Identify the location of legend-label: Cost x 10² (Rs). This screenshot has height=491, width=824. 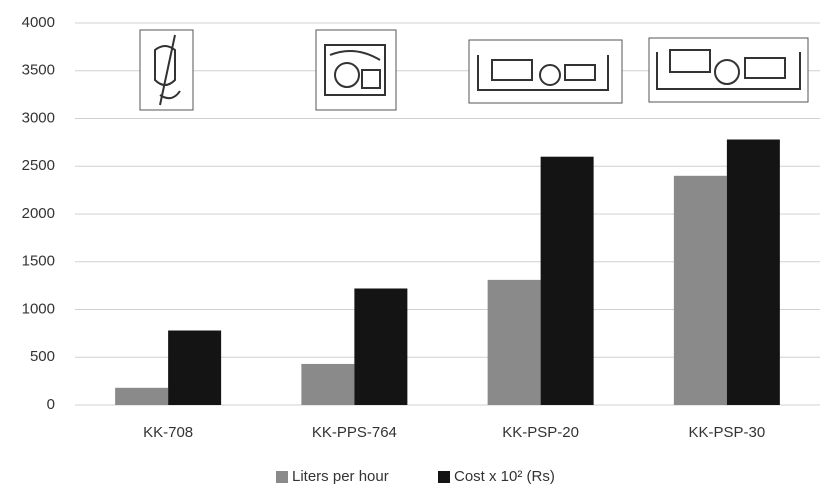
(504, 476).